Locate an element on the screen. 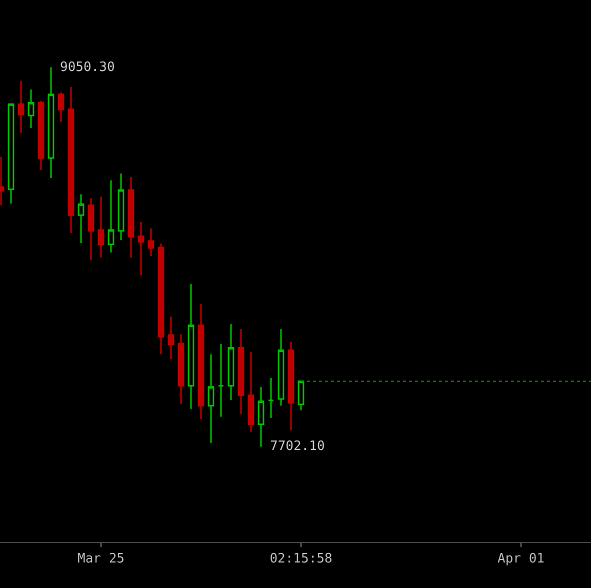 This screenshot has width=591, height=588. x-tick-label: 02:15:58 is located at coordinates (301, 559).